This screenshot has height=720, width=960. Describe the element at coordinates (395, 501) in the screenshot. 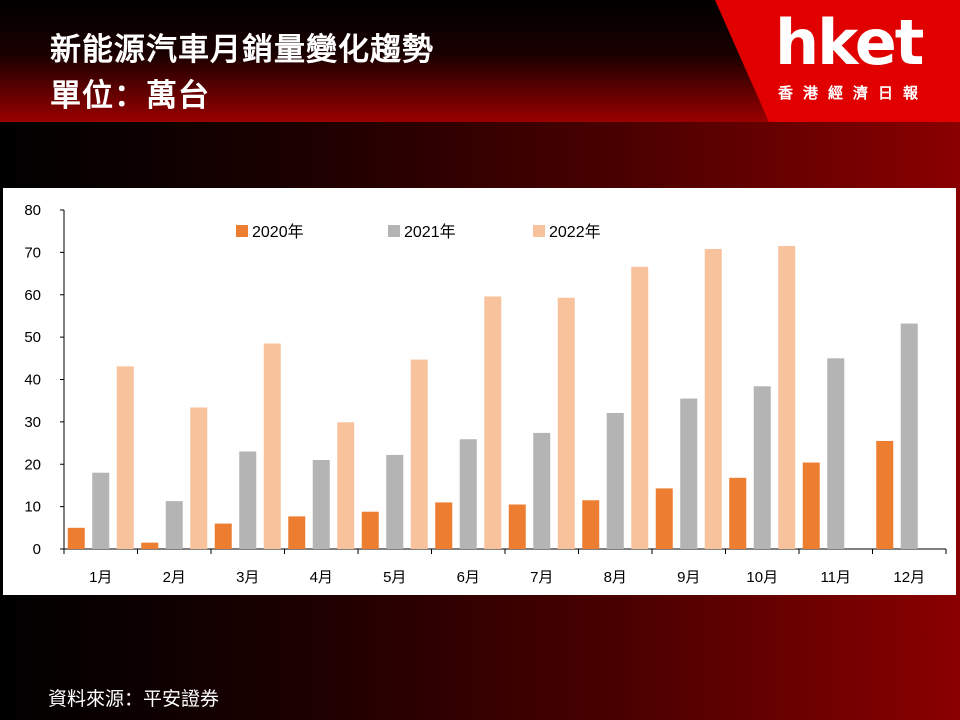

I see `bar-2021年-5月` at that location.